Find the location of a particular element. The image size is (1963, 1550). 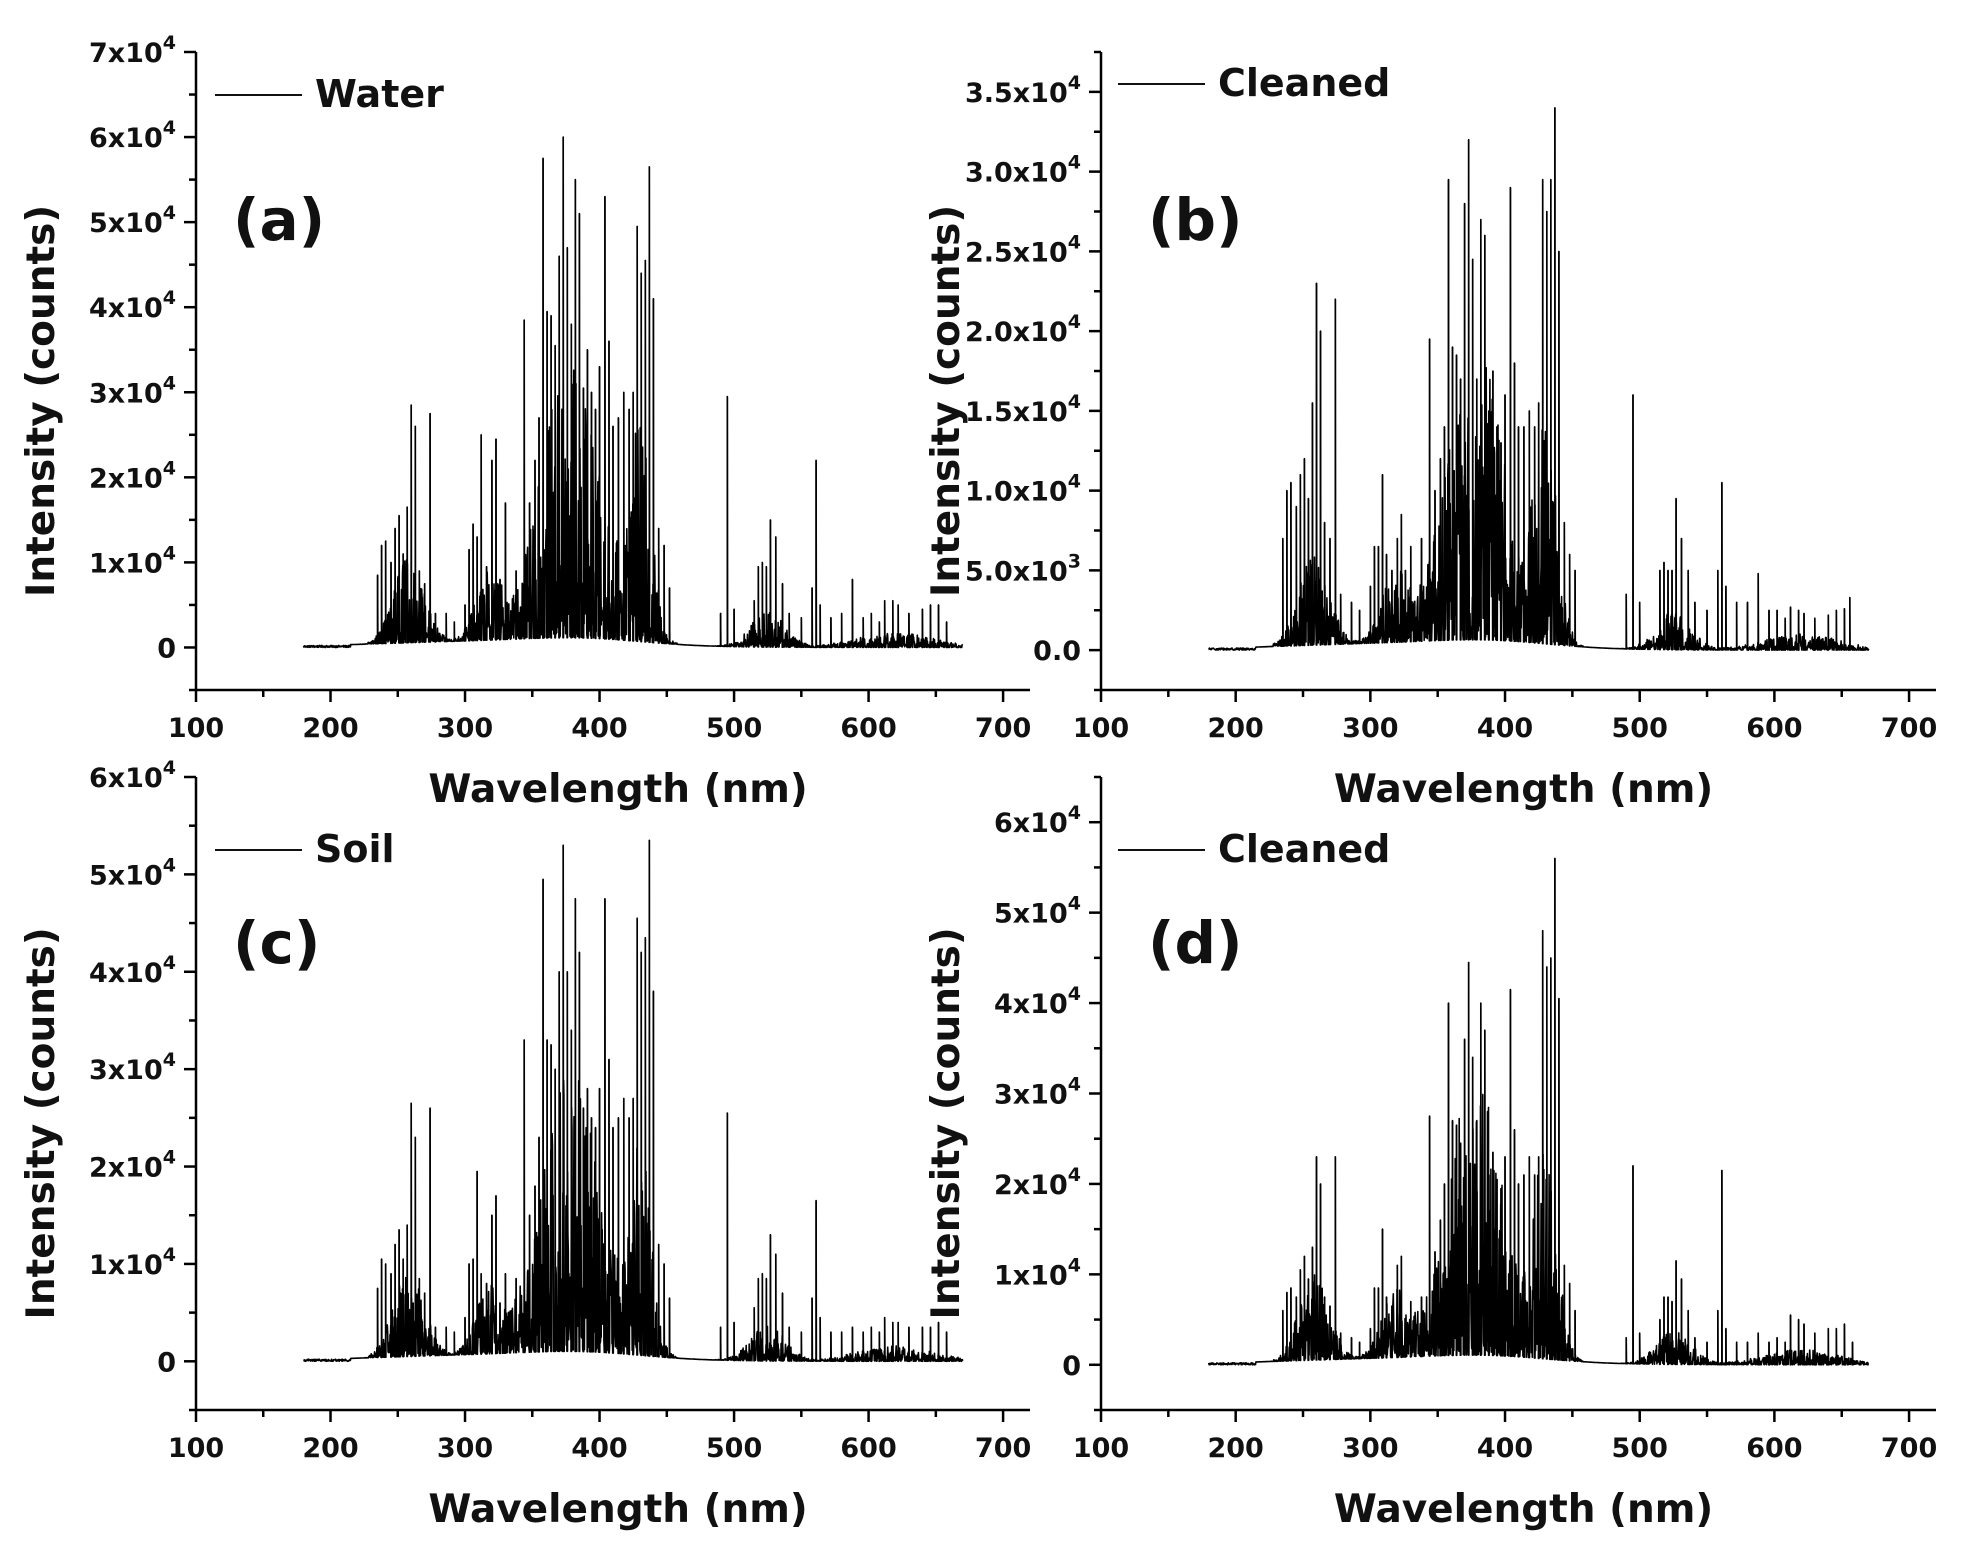

y-tick-base: 3.5x10 is located at coordinates (1016, 93).